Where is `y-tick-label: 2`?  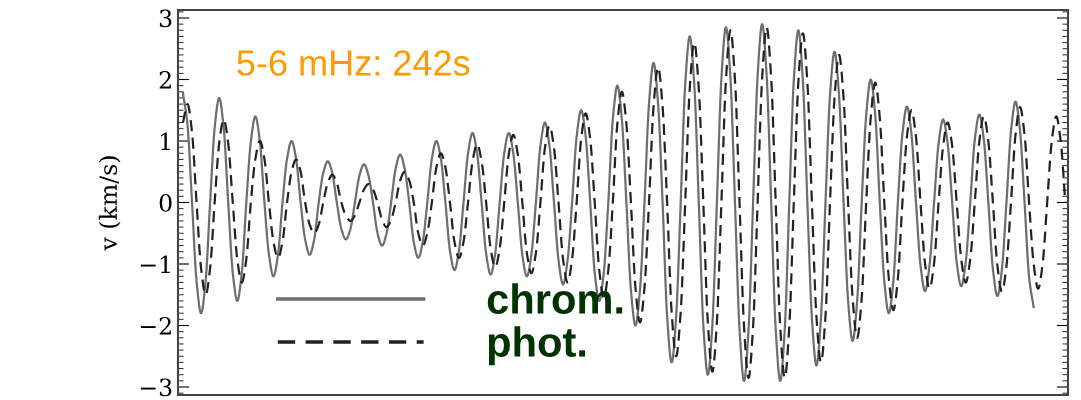 y-tick-label: 2 is located at coordinates (165, 79).